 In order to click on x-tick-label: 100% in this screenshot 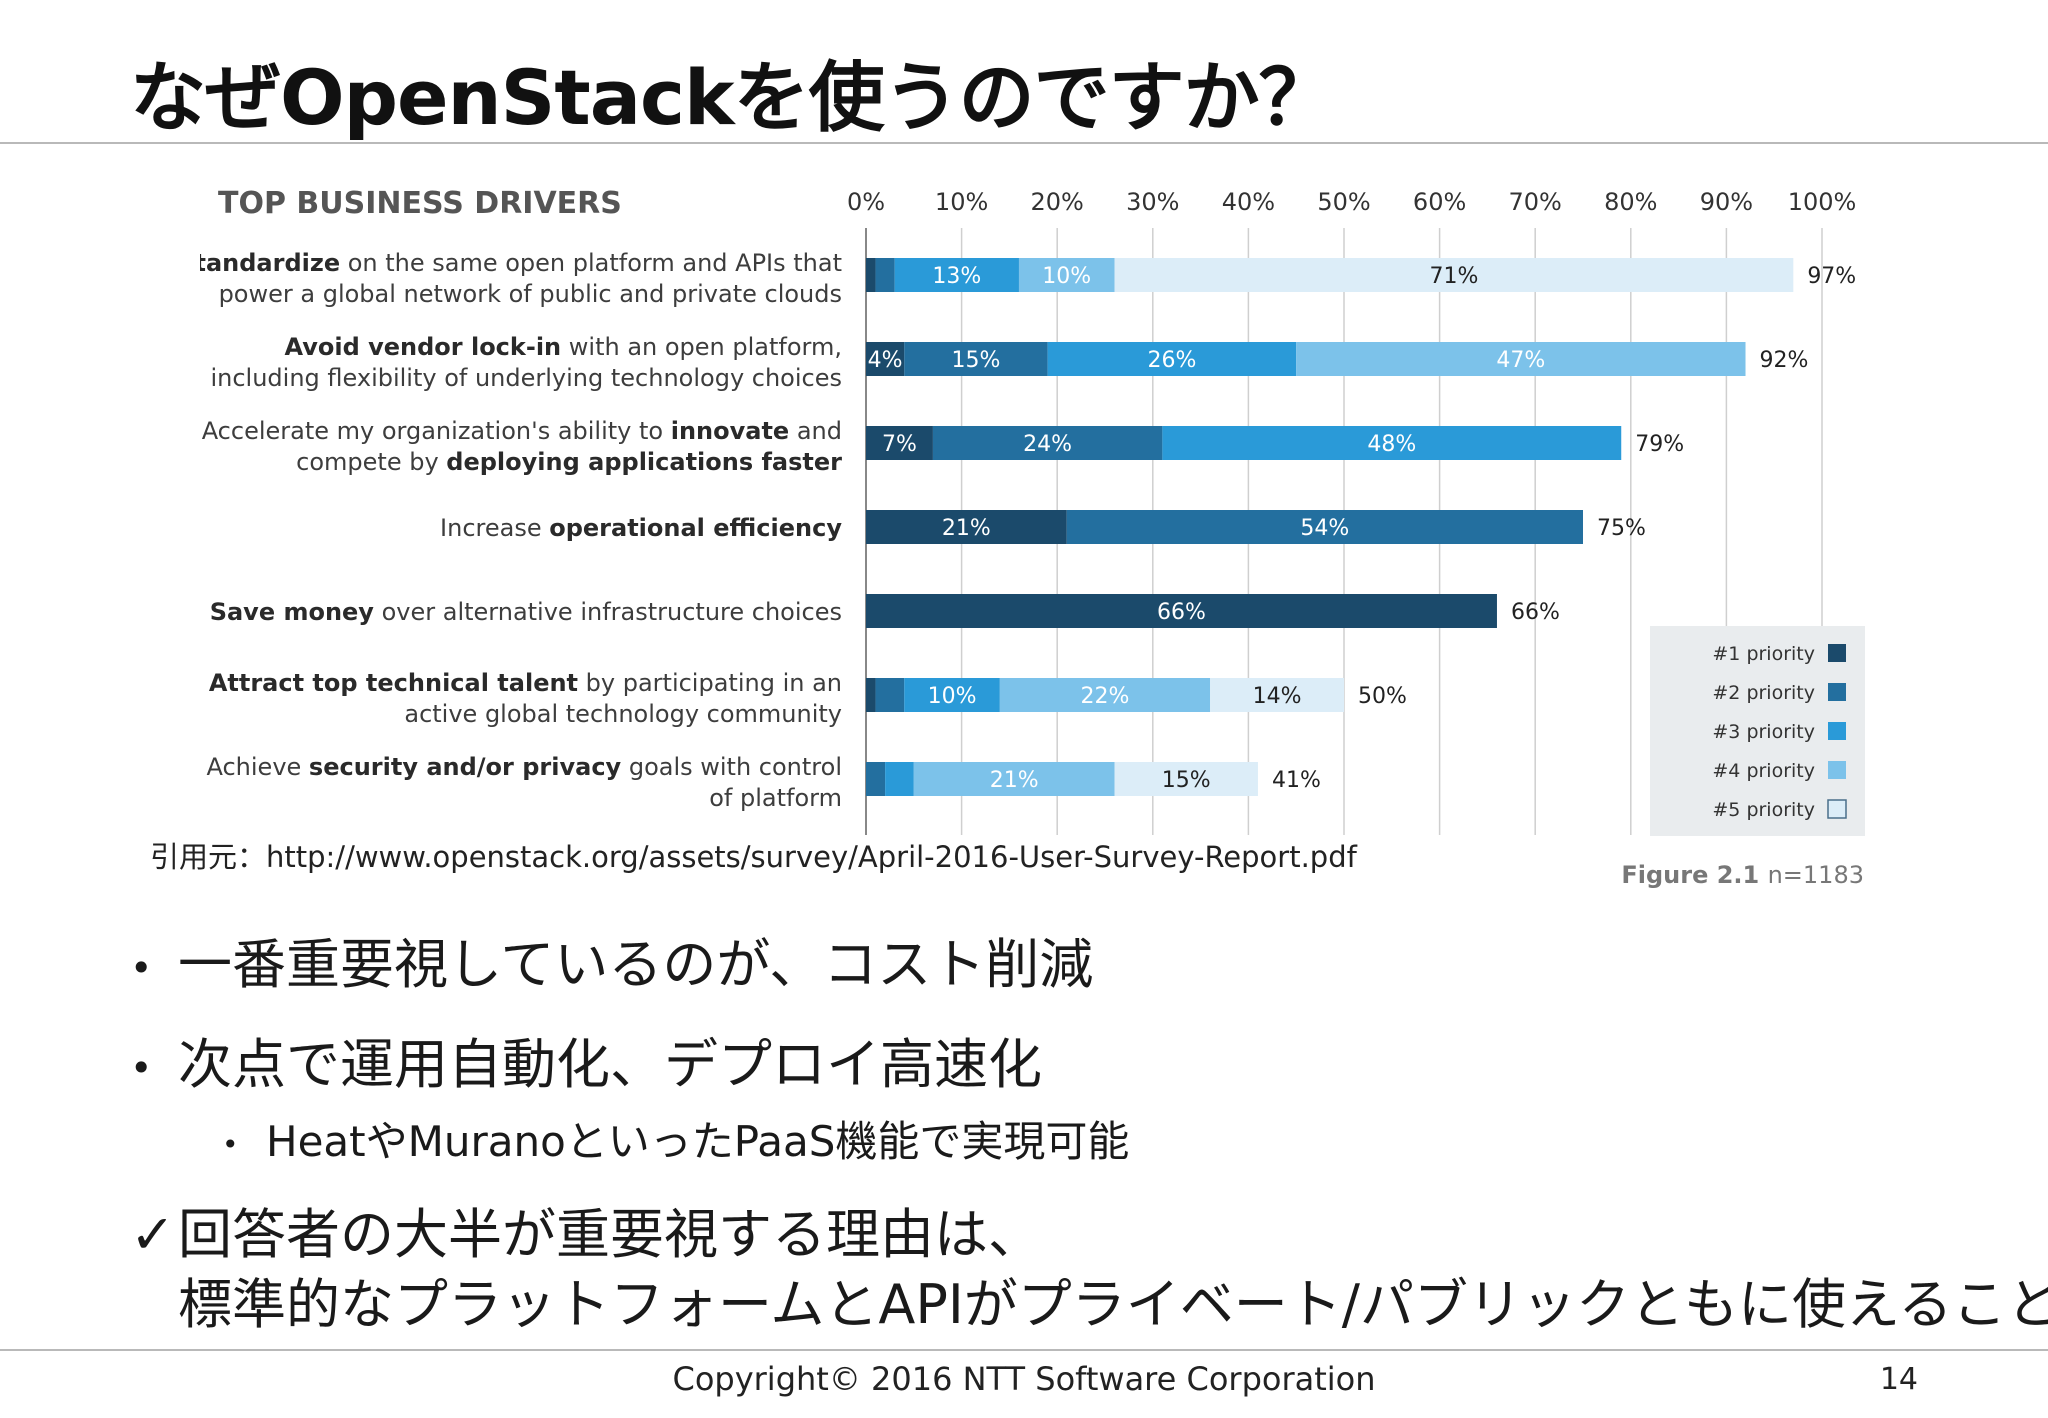, I will do `click(1822, 202)`.